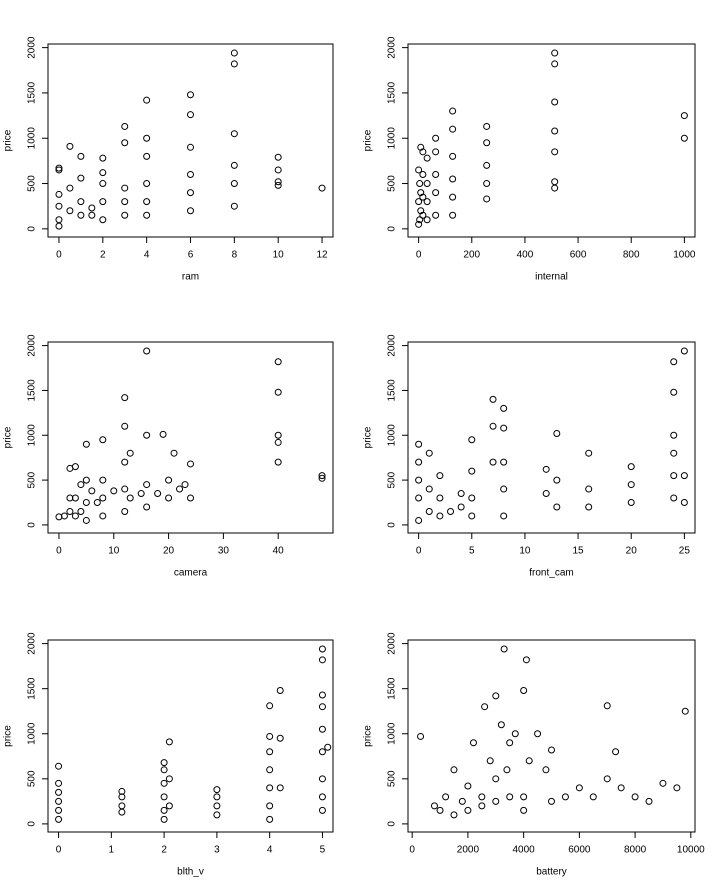  Describe the element at coordinates (578, 255) in the screenshot. I see `x-tick-label: 600` at that location.